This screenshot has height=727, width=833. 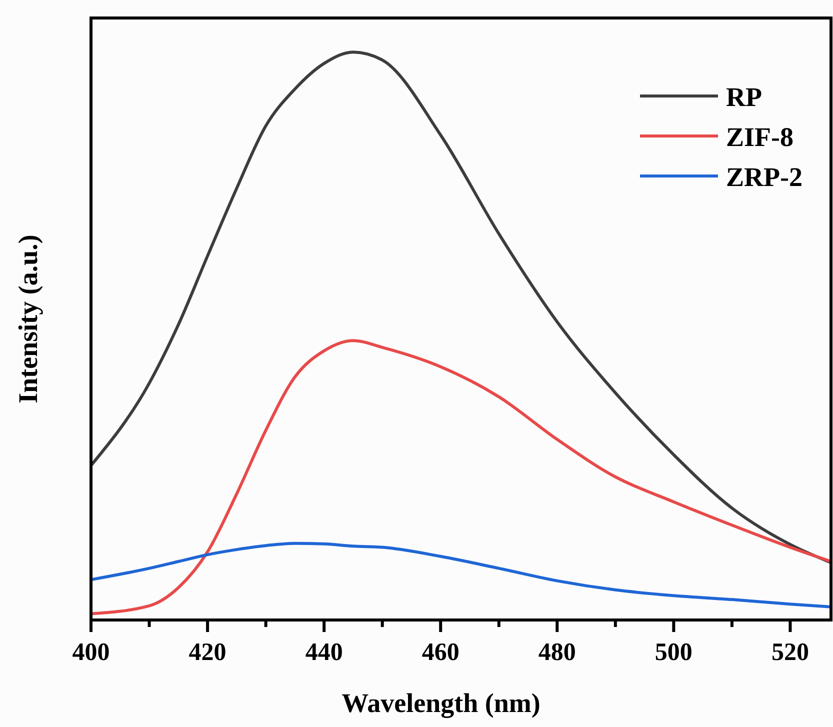 What do you see at coordinates (441, 652) in the screenshot?
I see `x-tick-label: 460` at bounding box center [441, 652].